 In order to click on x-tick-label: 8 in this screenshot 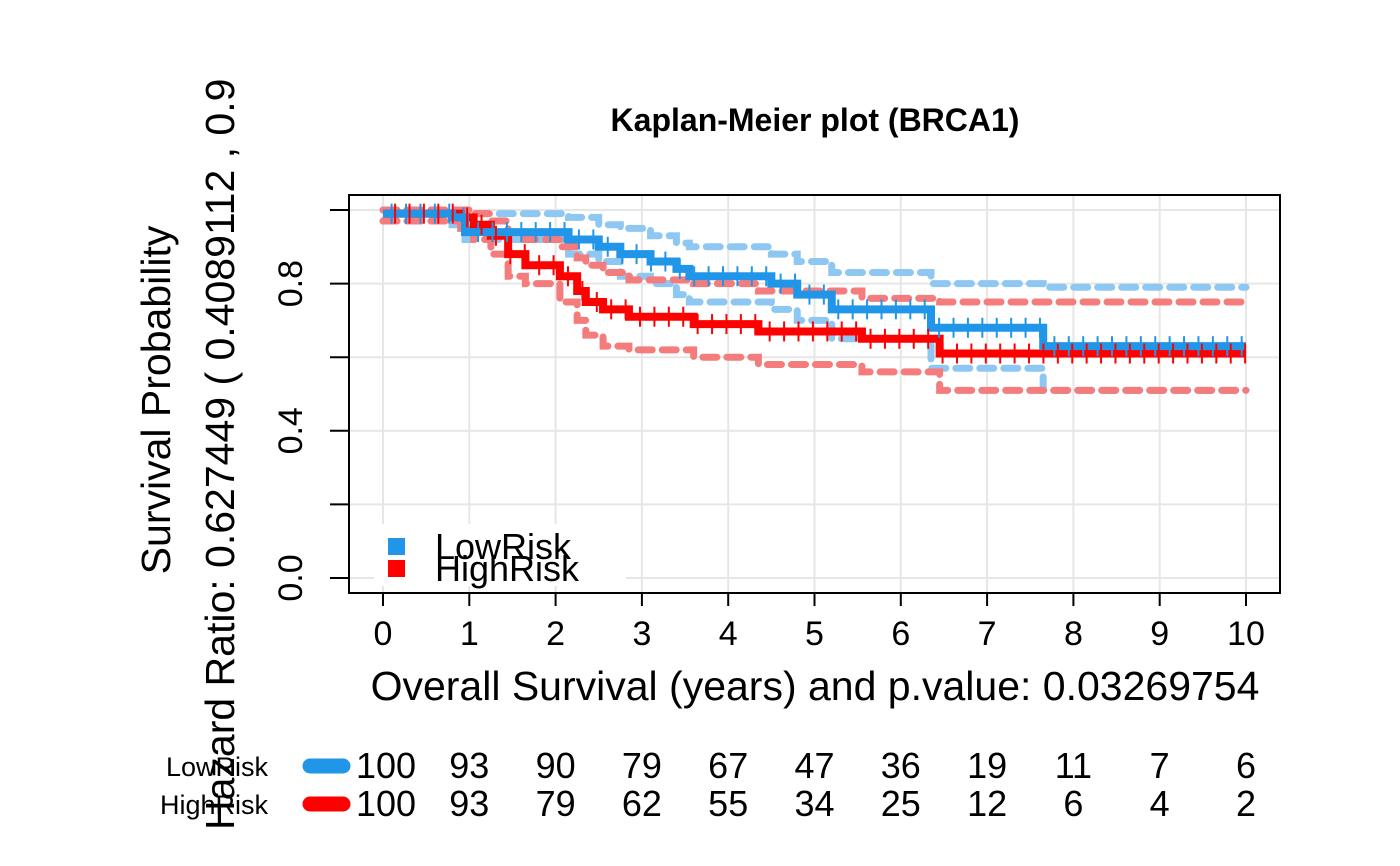, I will do `click(1073, 634)`.